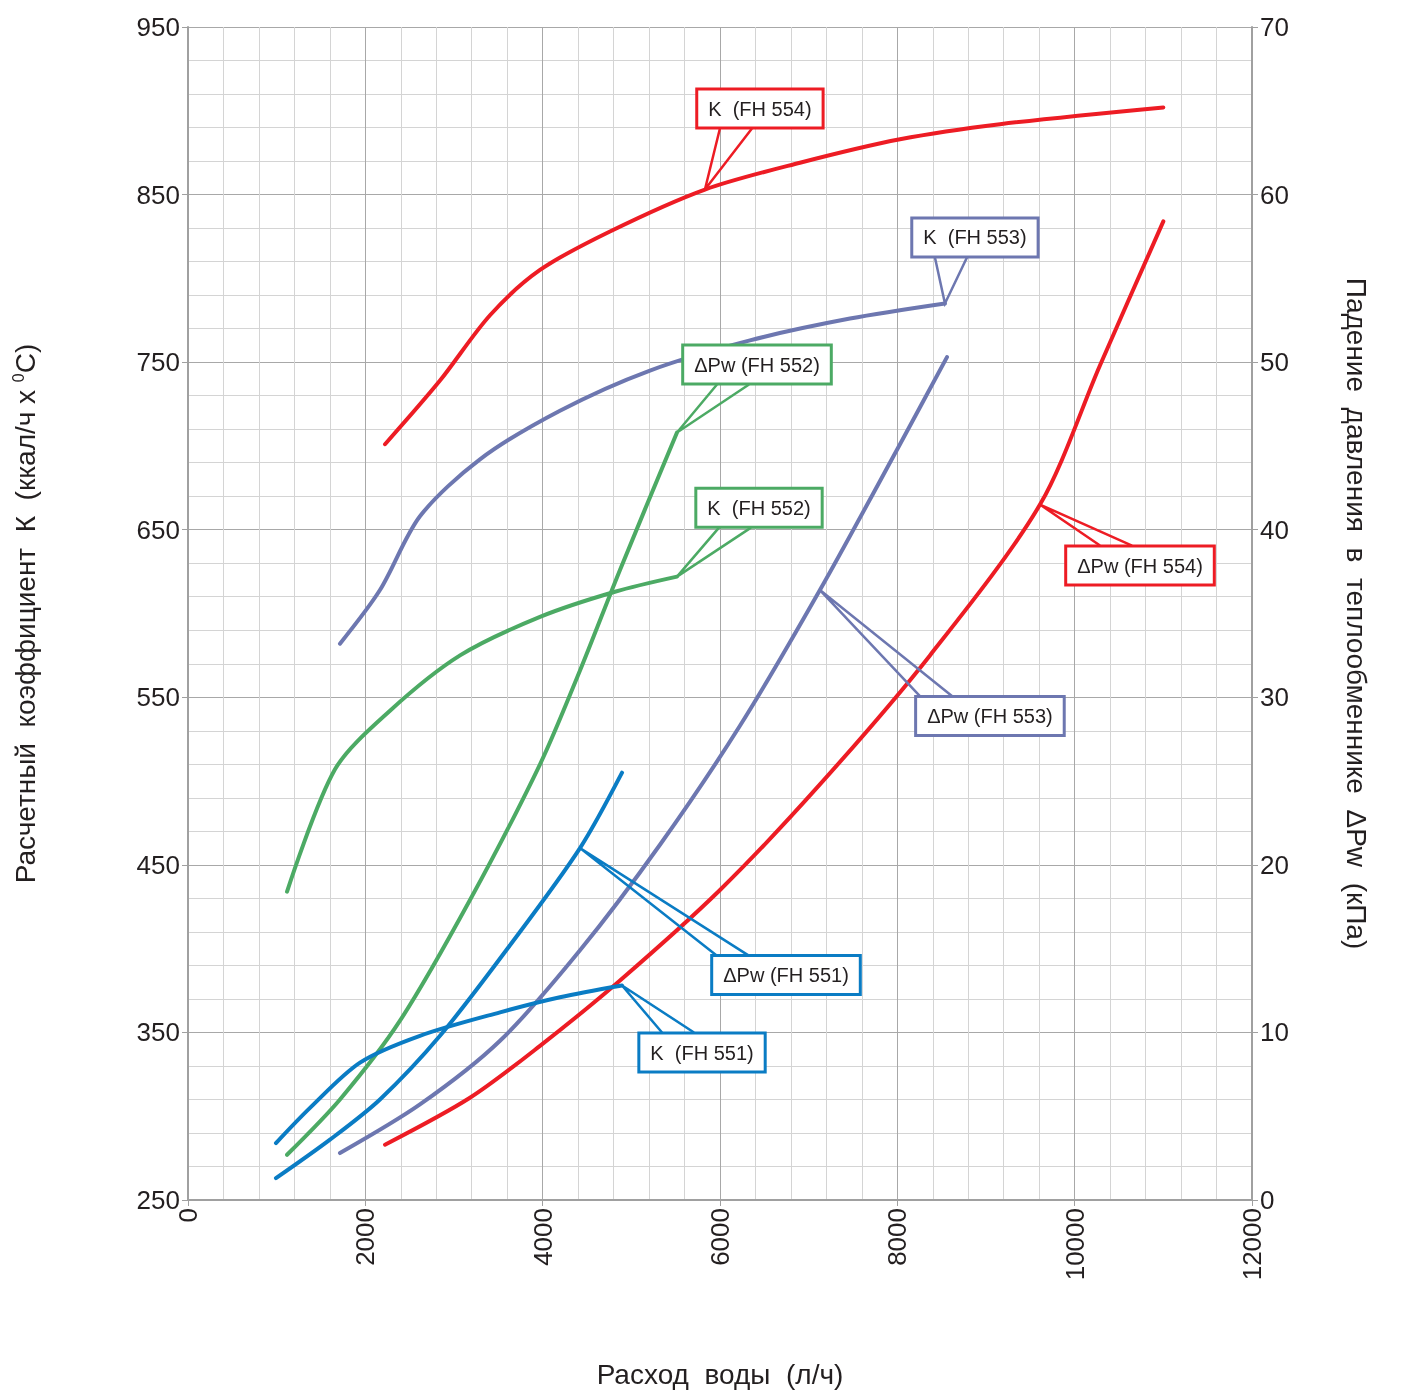  I want to click on y2-tick-label: 50, so click(1274, 362).